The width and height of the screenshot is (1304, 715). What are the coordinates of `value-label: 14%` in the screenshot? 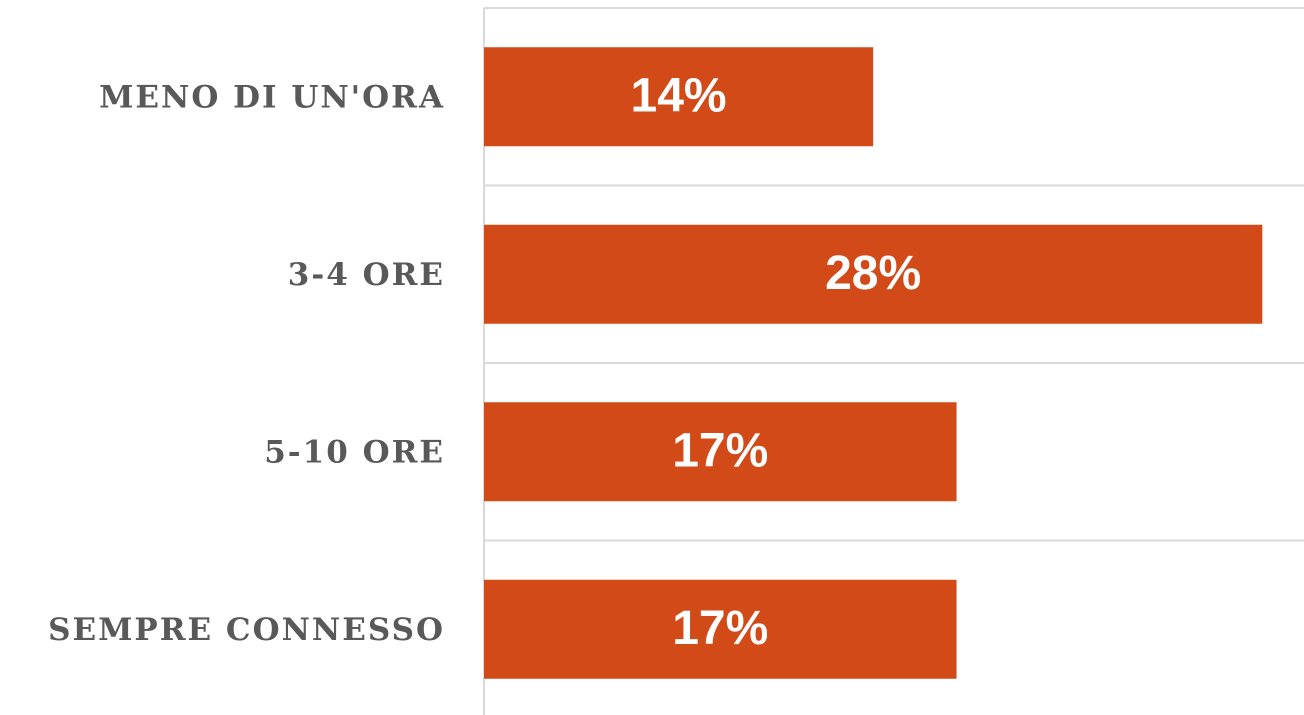 It's located at (679, 95).